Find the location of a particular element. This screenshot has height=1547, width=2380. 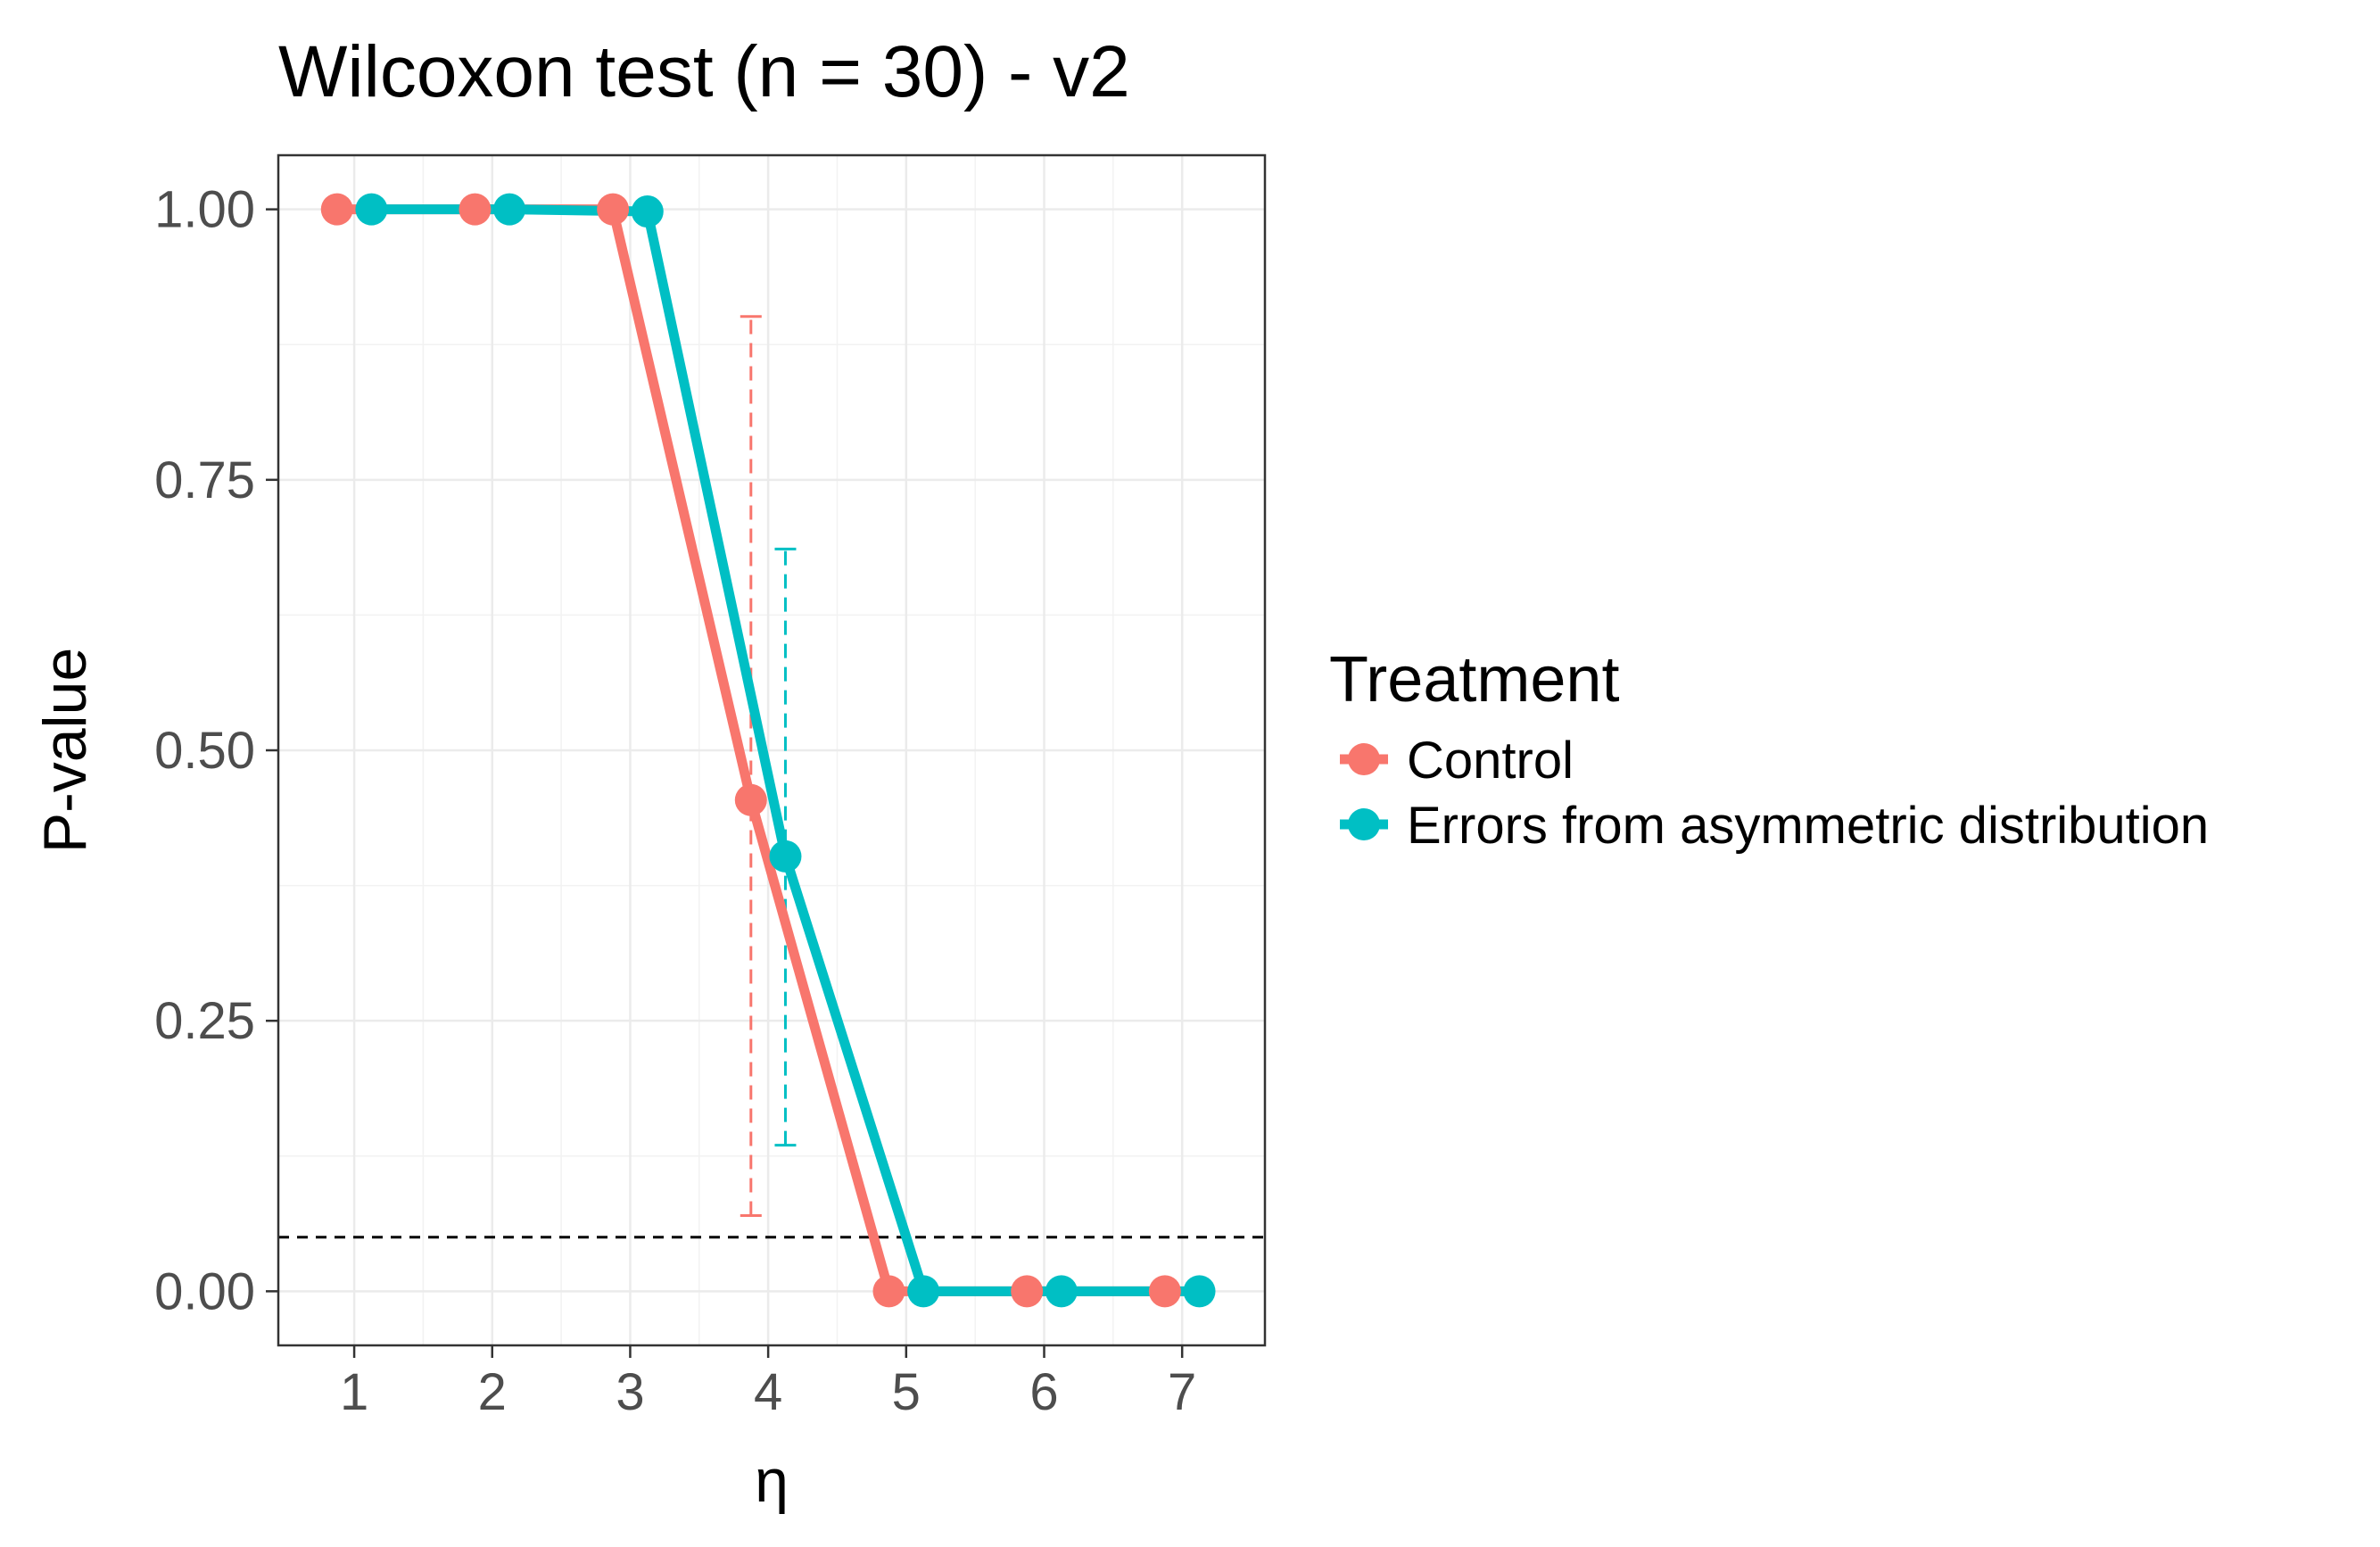

y-axis-label: P-value is located at coordinates (65, 751).